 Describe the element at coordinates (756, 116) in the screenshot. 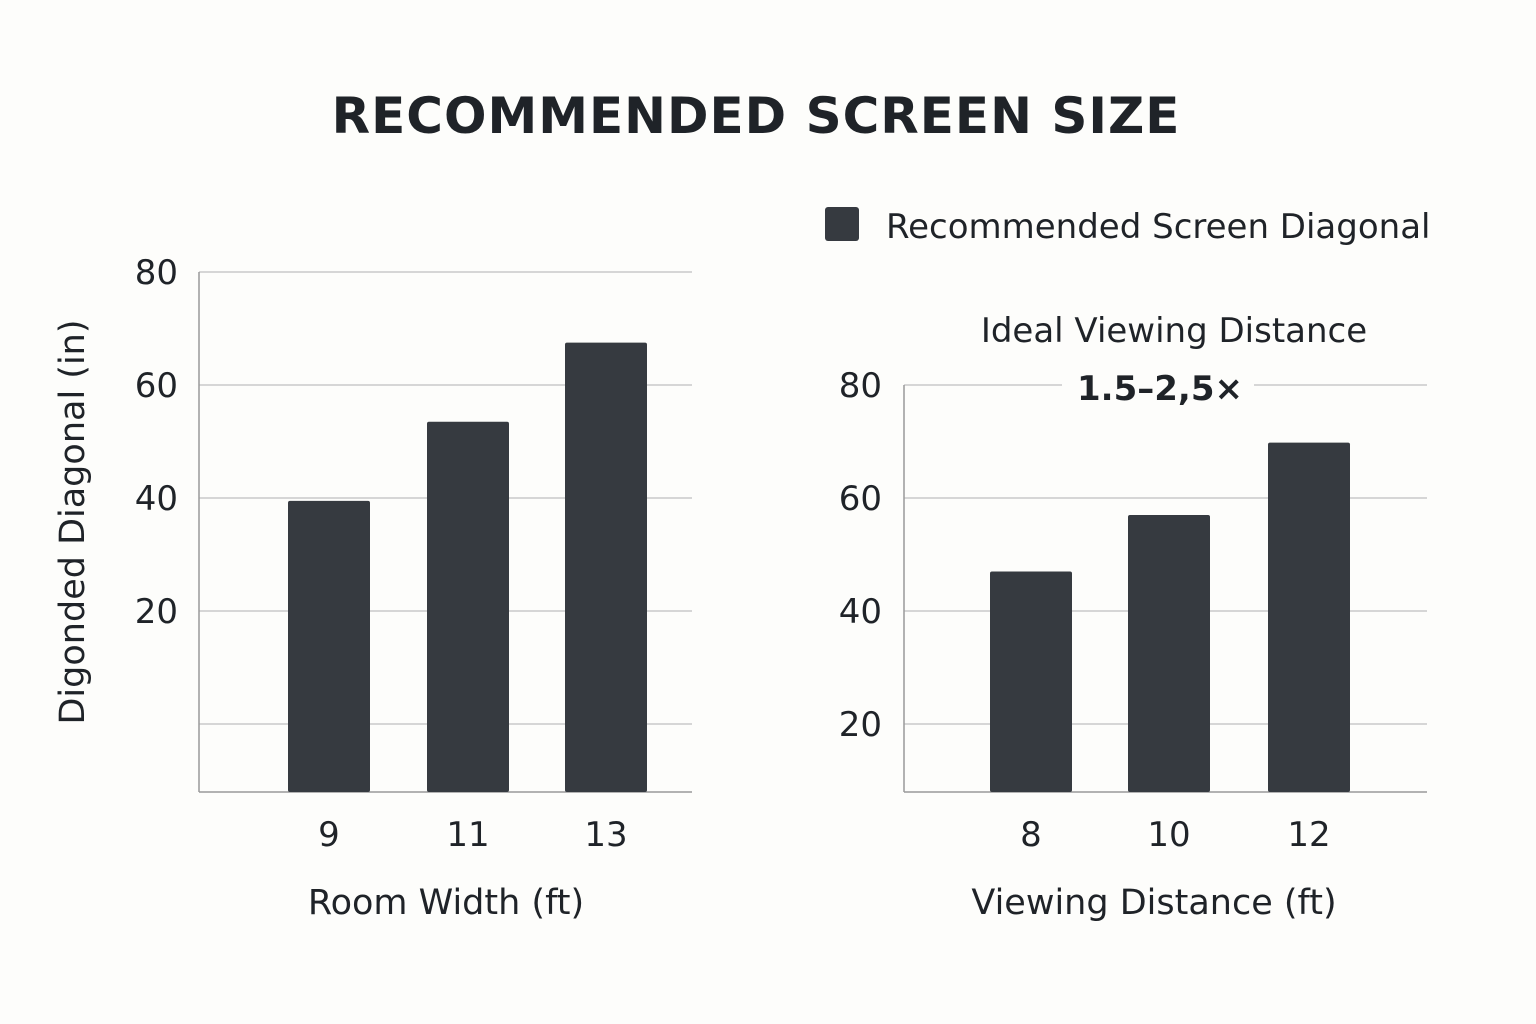

I see `chart-title: RECOMMENDED SCREEN SIZE` at that location.